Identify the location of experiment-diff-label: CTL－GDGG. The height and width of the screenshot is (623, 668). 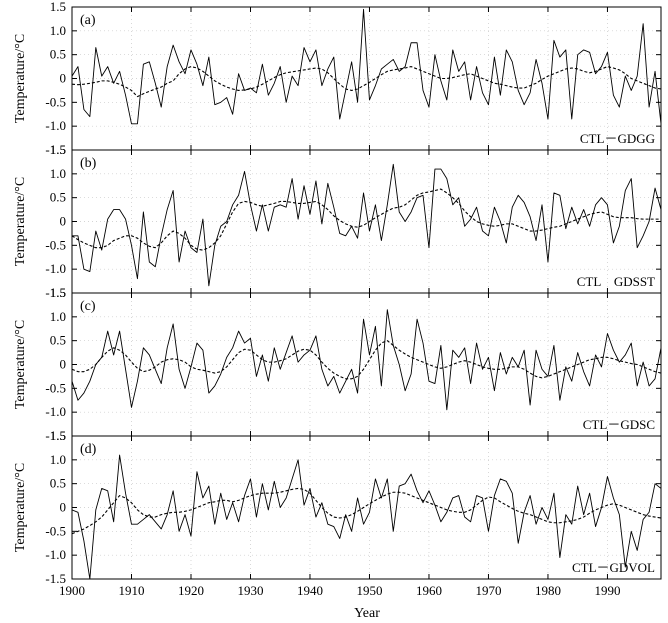
(617, 138).